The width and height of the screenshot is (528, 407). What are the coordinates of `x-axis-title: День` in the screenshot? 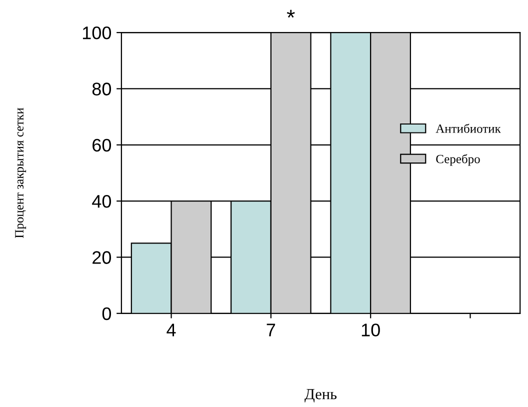 It's located at (320, 395).